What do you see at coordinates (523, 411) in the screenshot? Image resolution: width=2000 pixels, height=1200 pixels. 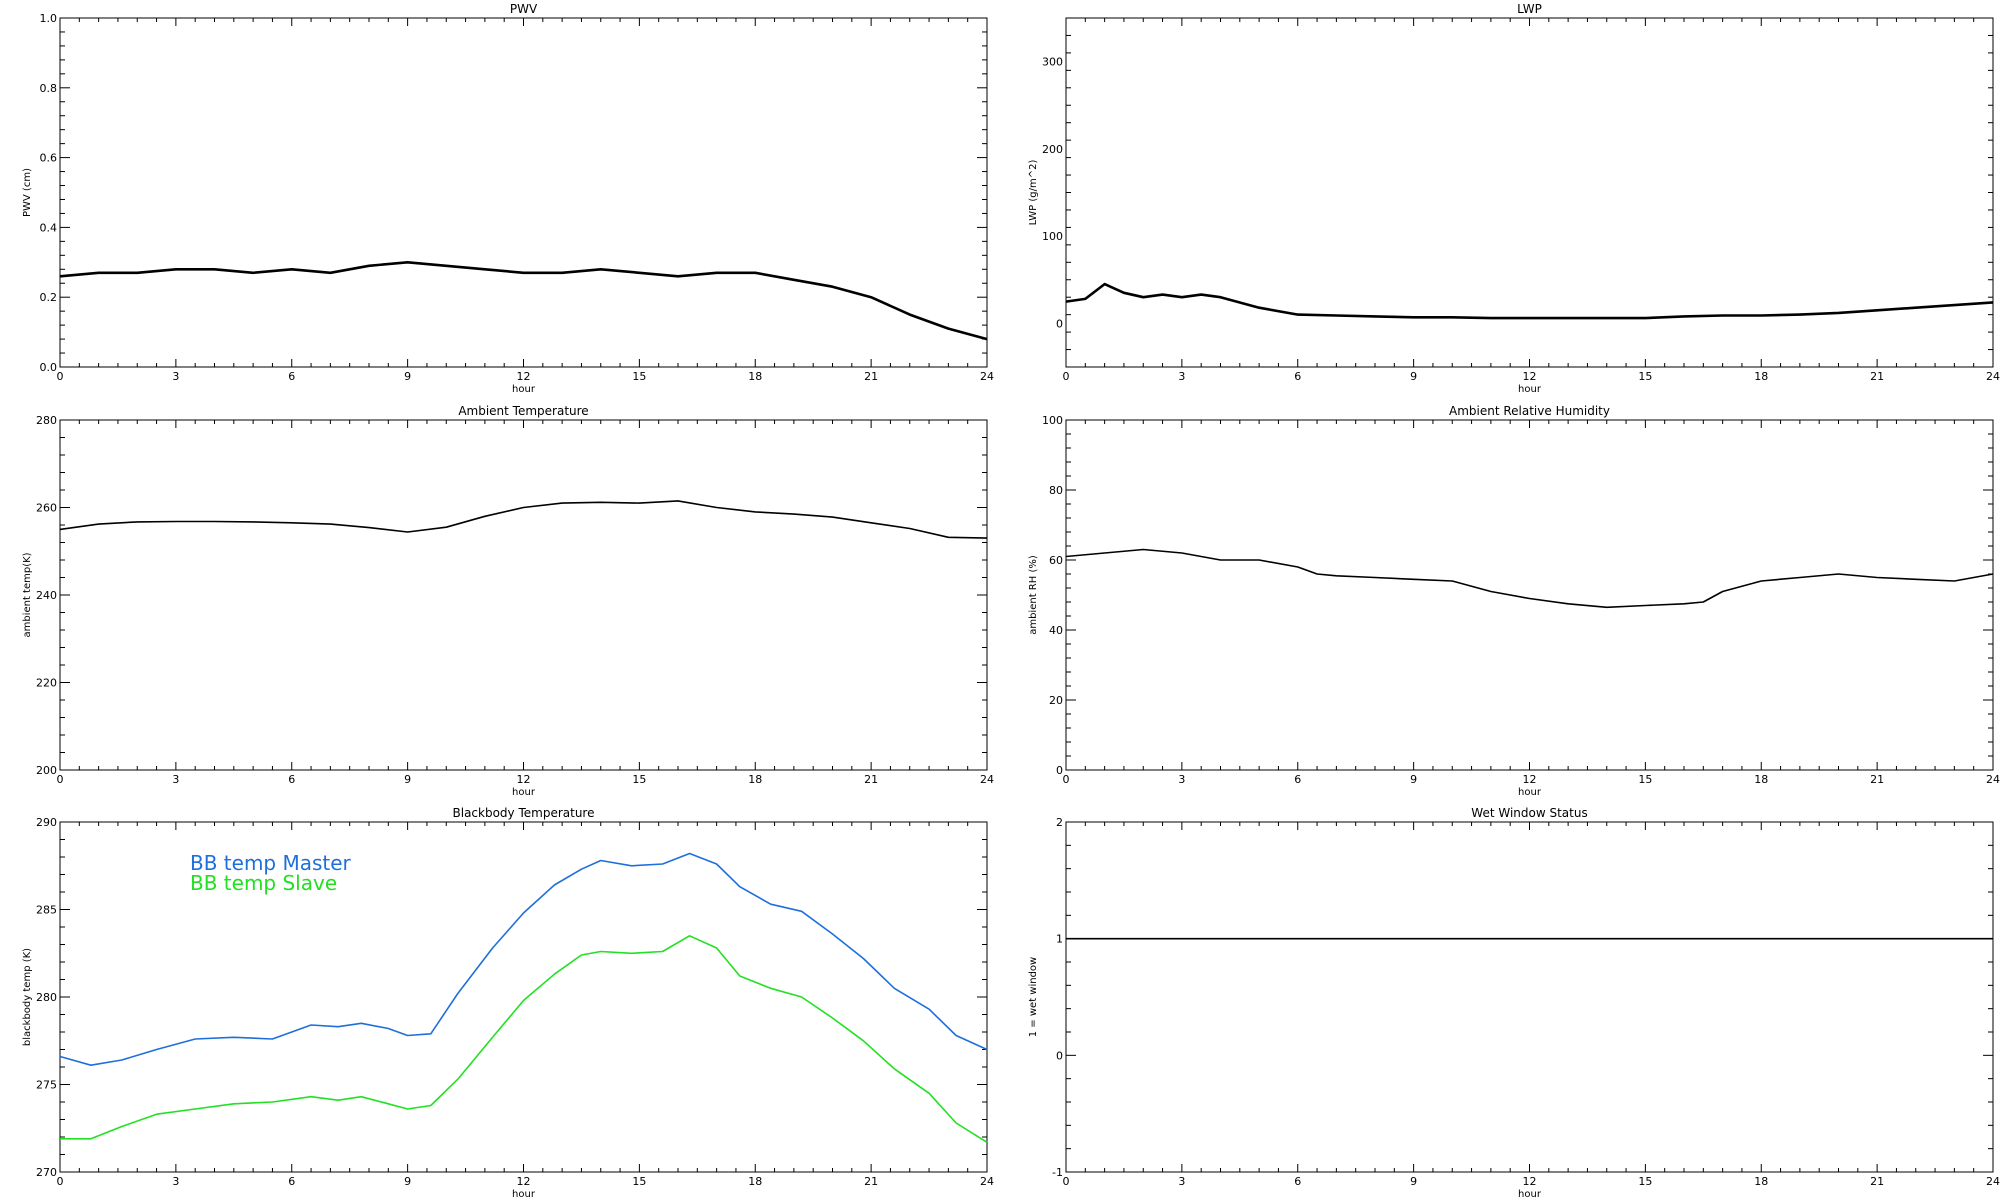 I see `chart-title: Ambient Temperature` at bounding box center [523, 411].